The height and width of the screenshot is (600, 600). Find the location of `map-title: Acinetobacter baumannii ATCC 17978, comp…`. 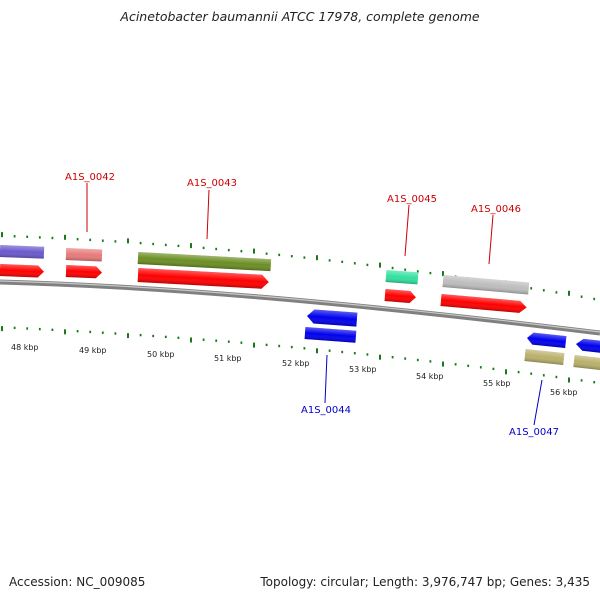

map-title: Acinetobacter baumannii ATCC 17978, comp… is located at coordinates (300, 16).